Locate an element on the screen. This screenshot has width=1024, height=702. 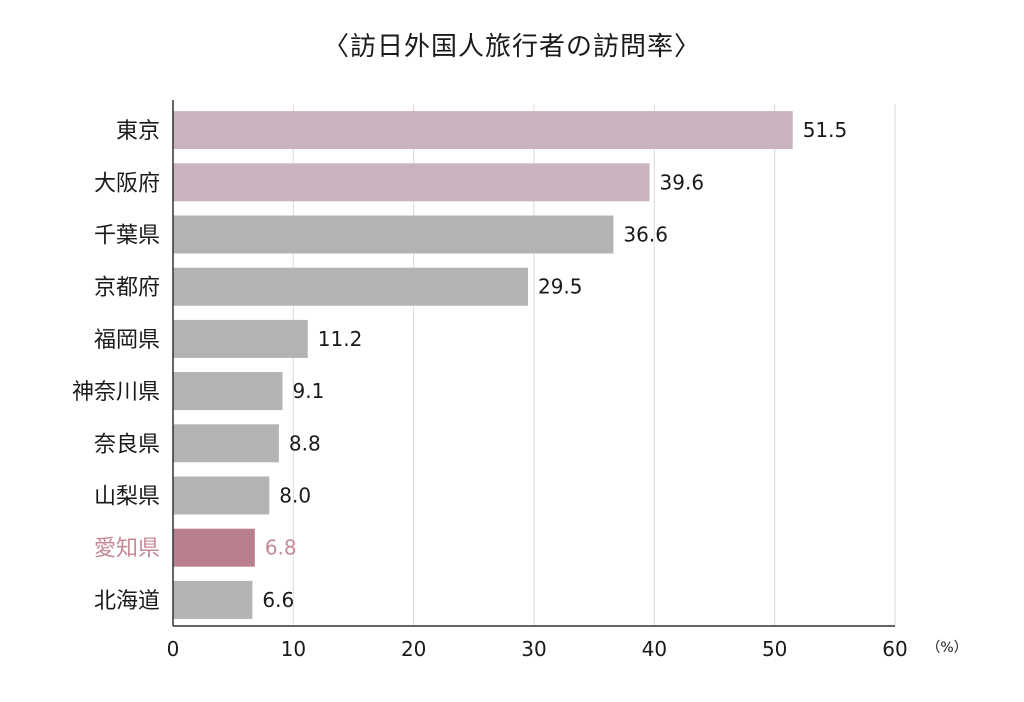
category-label: 福岡県 is located at coordinates (127, 340).